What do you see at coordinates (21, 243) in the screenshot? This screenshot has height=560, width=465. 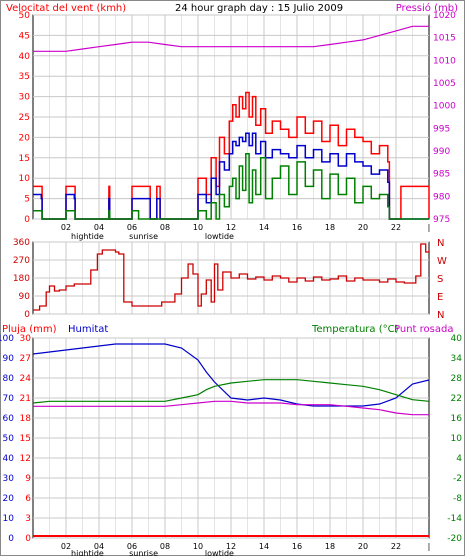 I see `direction-y-tick-label: 360` at bounding box center [21, 243].